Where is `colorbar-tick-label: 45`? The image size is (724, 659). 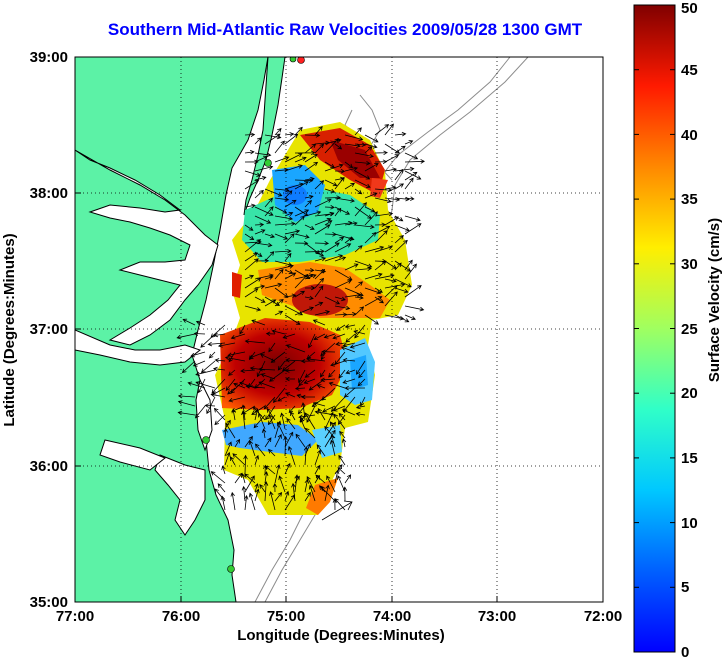 colorbar-tick-label: 45 is located at coordinates (689, 70).